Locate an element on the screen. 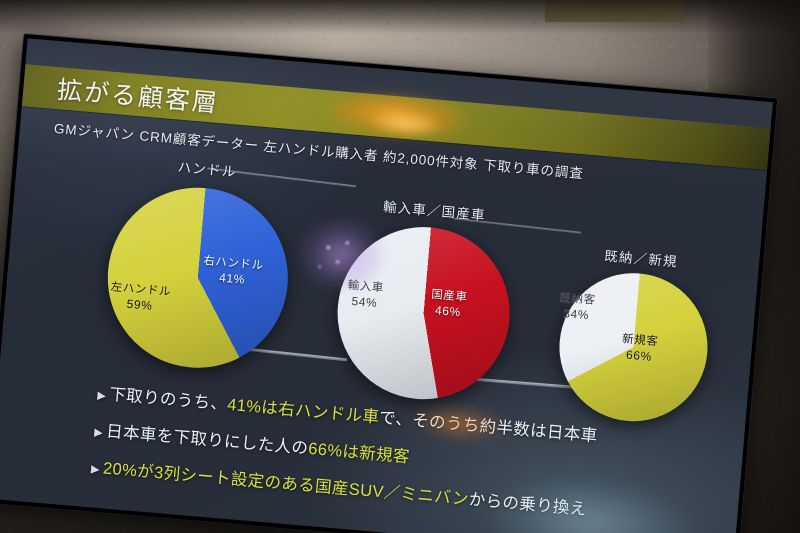 The width and height of the screenshot is (800, 533). pie-chart-import-domestic-graphic is located at coordinates (423, 313).